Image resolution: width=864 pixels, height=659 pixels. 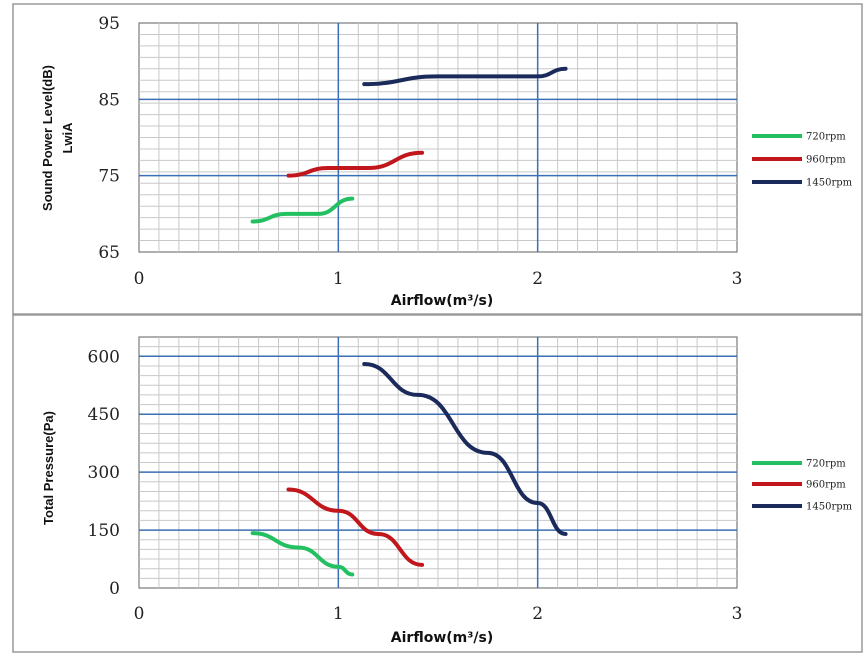 I want to click on y-tick-label: 85, so click(x=109, y=100).